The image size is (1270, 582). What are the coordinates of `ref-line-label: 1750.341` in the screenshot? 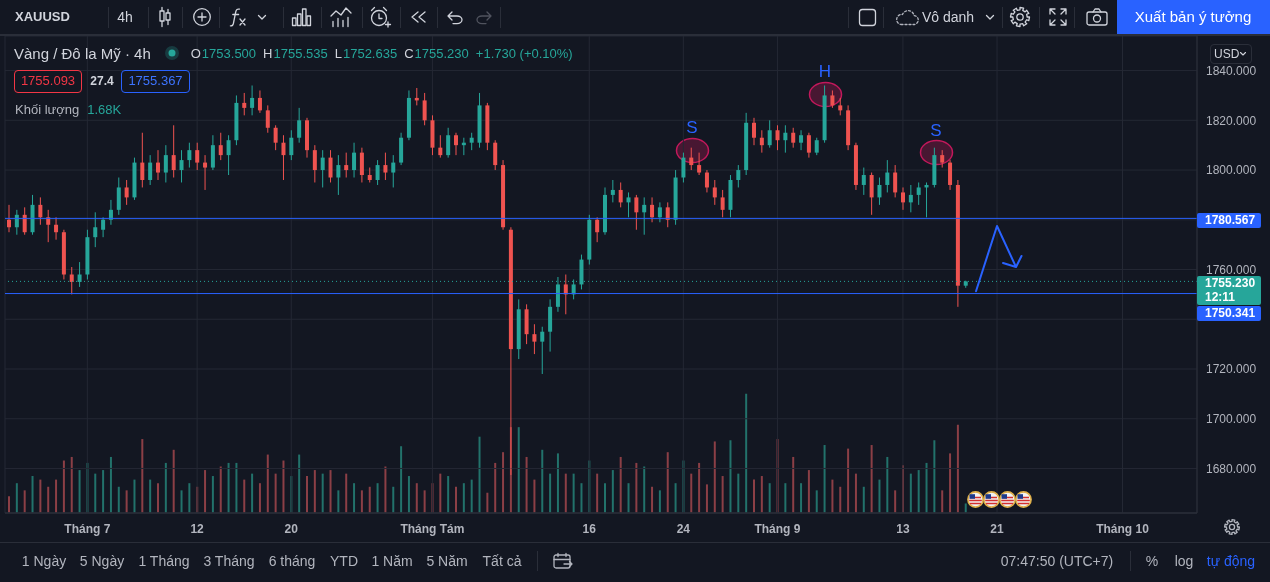 It's located at (1230, 313).